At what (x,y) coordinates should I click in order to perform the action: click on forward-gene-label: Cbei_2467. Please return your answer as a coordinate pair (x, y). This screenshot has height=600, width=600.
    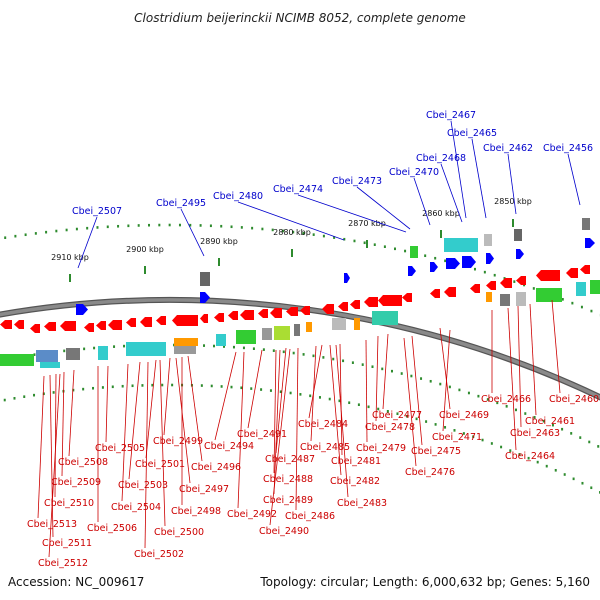
    Looking at the image, I should click on (451, 115).